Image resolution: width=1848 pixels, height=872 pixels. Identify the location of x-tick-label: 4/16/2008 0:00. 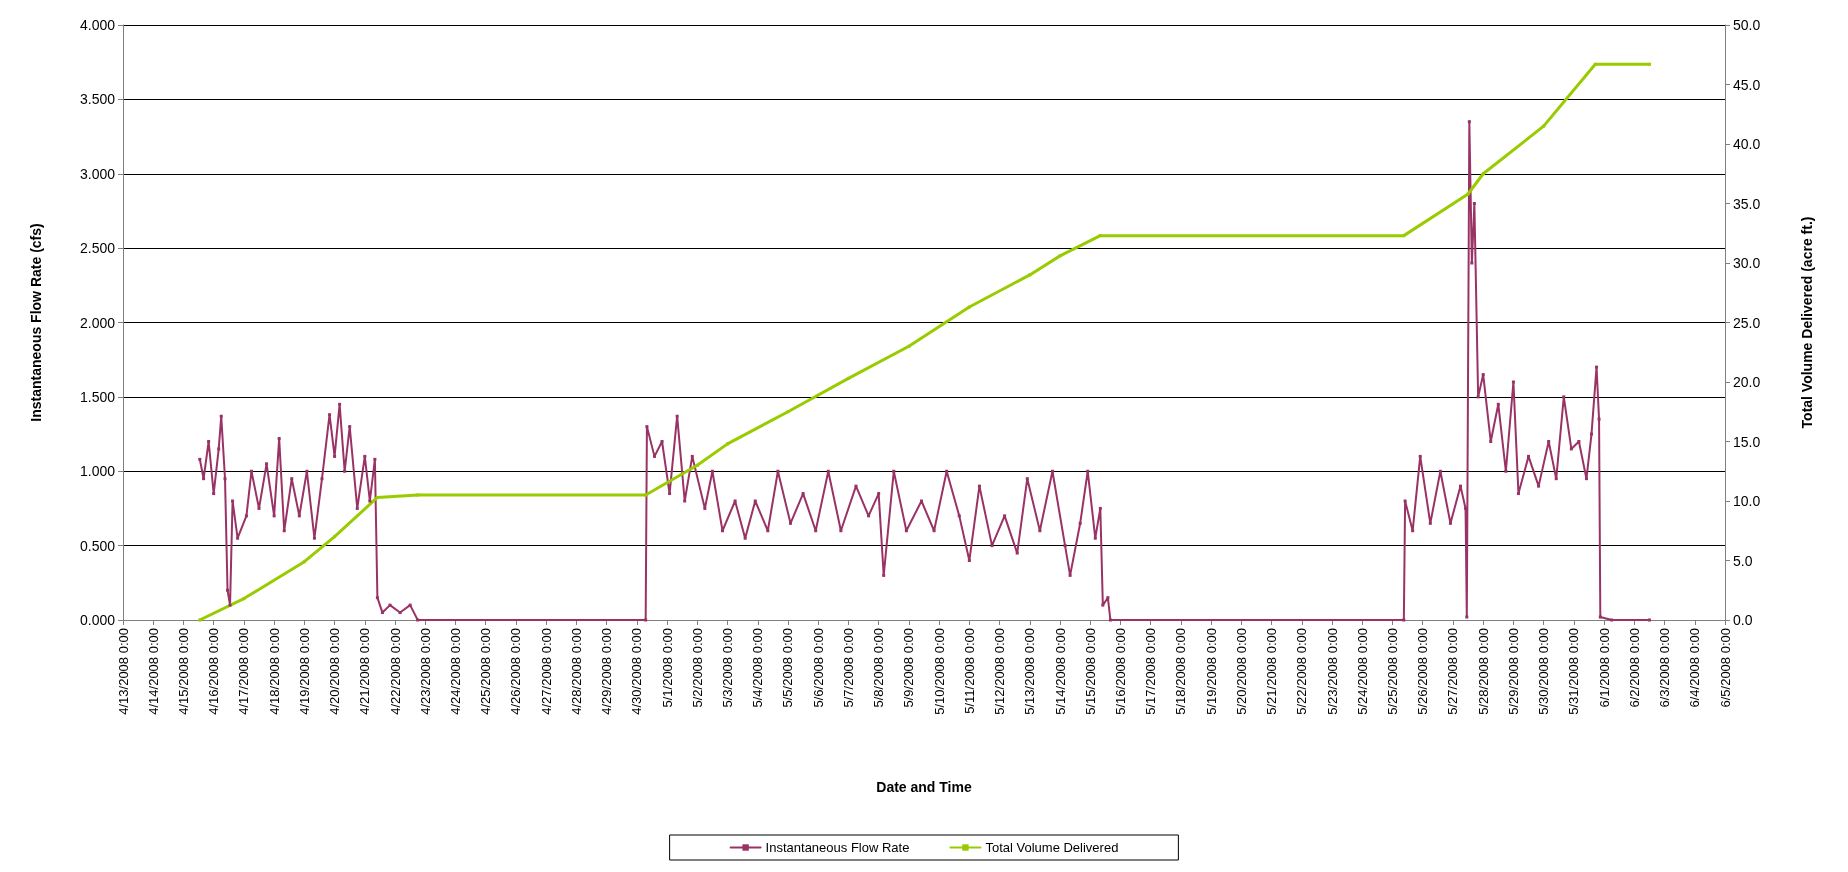
(214, 671).